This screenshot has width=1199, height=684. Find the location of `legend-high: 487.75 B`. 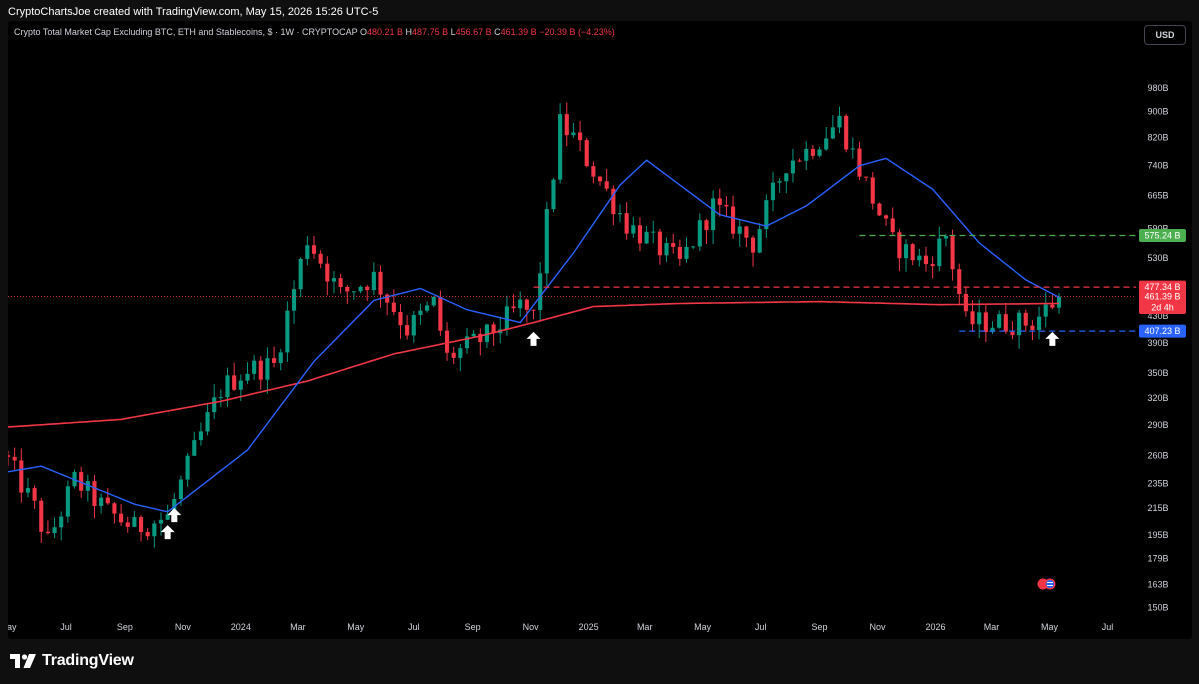

legend-high: 487.75 B is located at coordinates (430, 32).